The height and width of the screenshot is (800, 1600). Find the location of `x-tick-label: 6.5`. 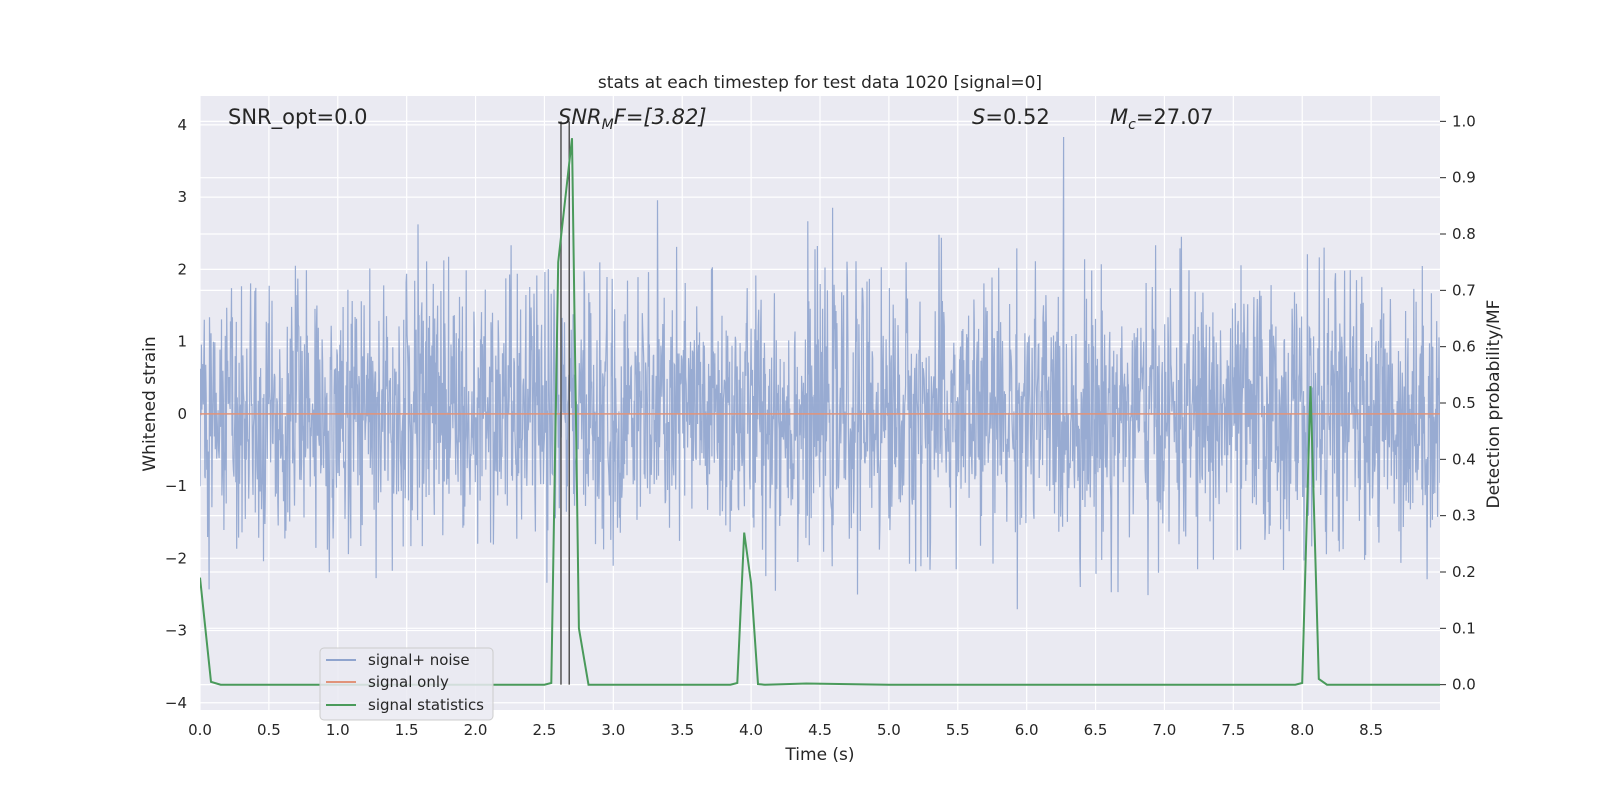

x-tick-label: 6.5 is located at coordinates (1096, 730).